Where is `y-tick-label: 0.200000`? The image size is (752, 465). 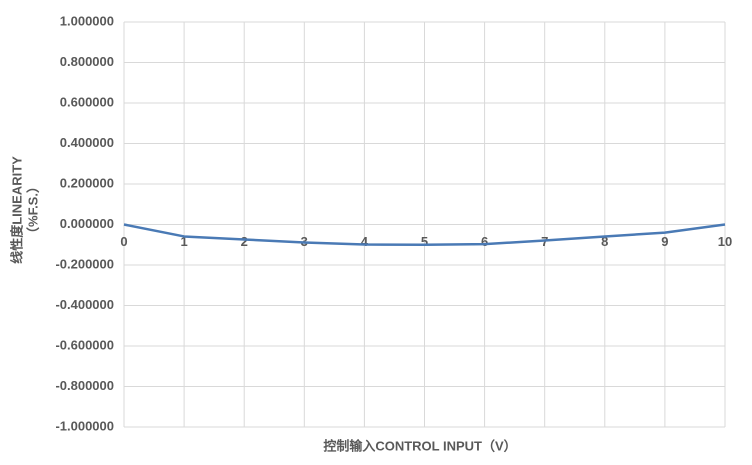
y-tick-label: 0.200000 is located at coordinates (87, 182).